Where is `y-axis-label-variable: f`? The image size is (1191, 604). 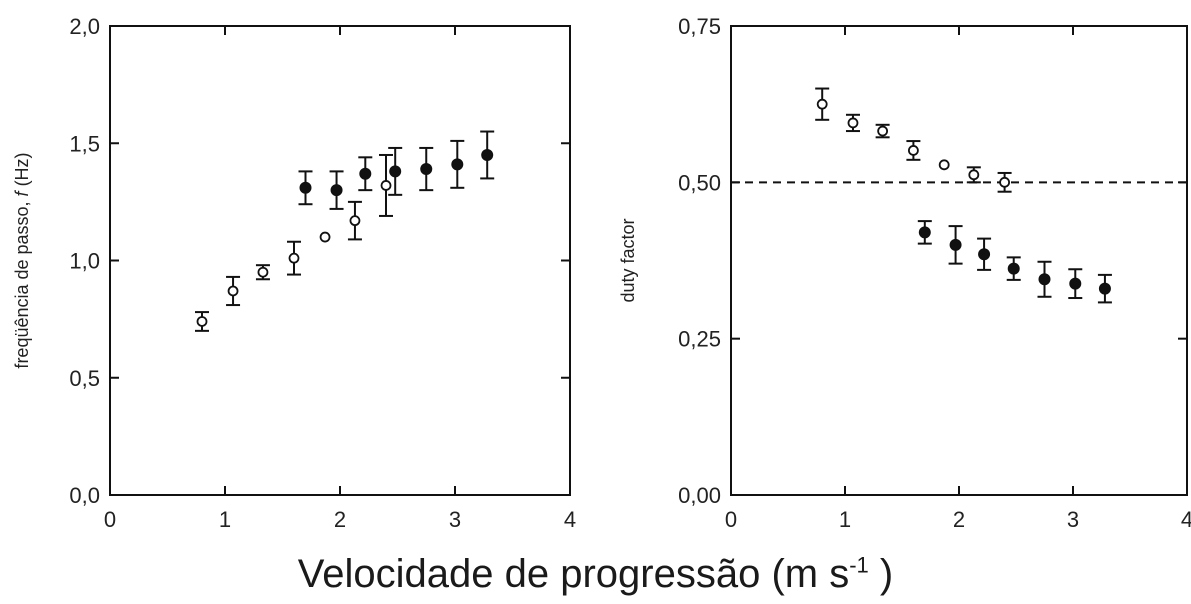 y-axis-label-variable: f is located at coordinates (22, 192).